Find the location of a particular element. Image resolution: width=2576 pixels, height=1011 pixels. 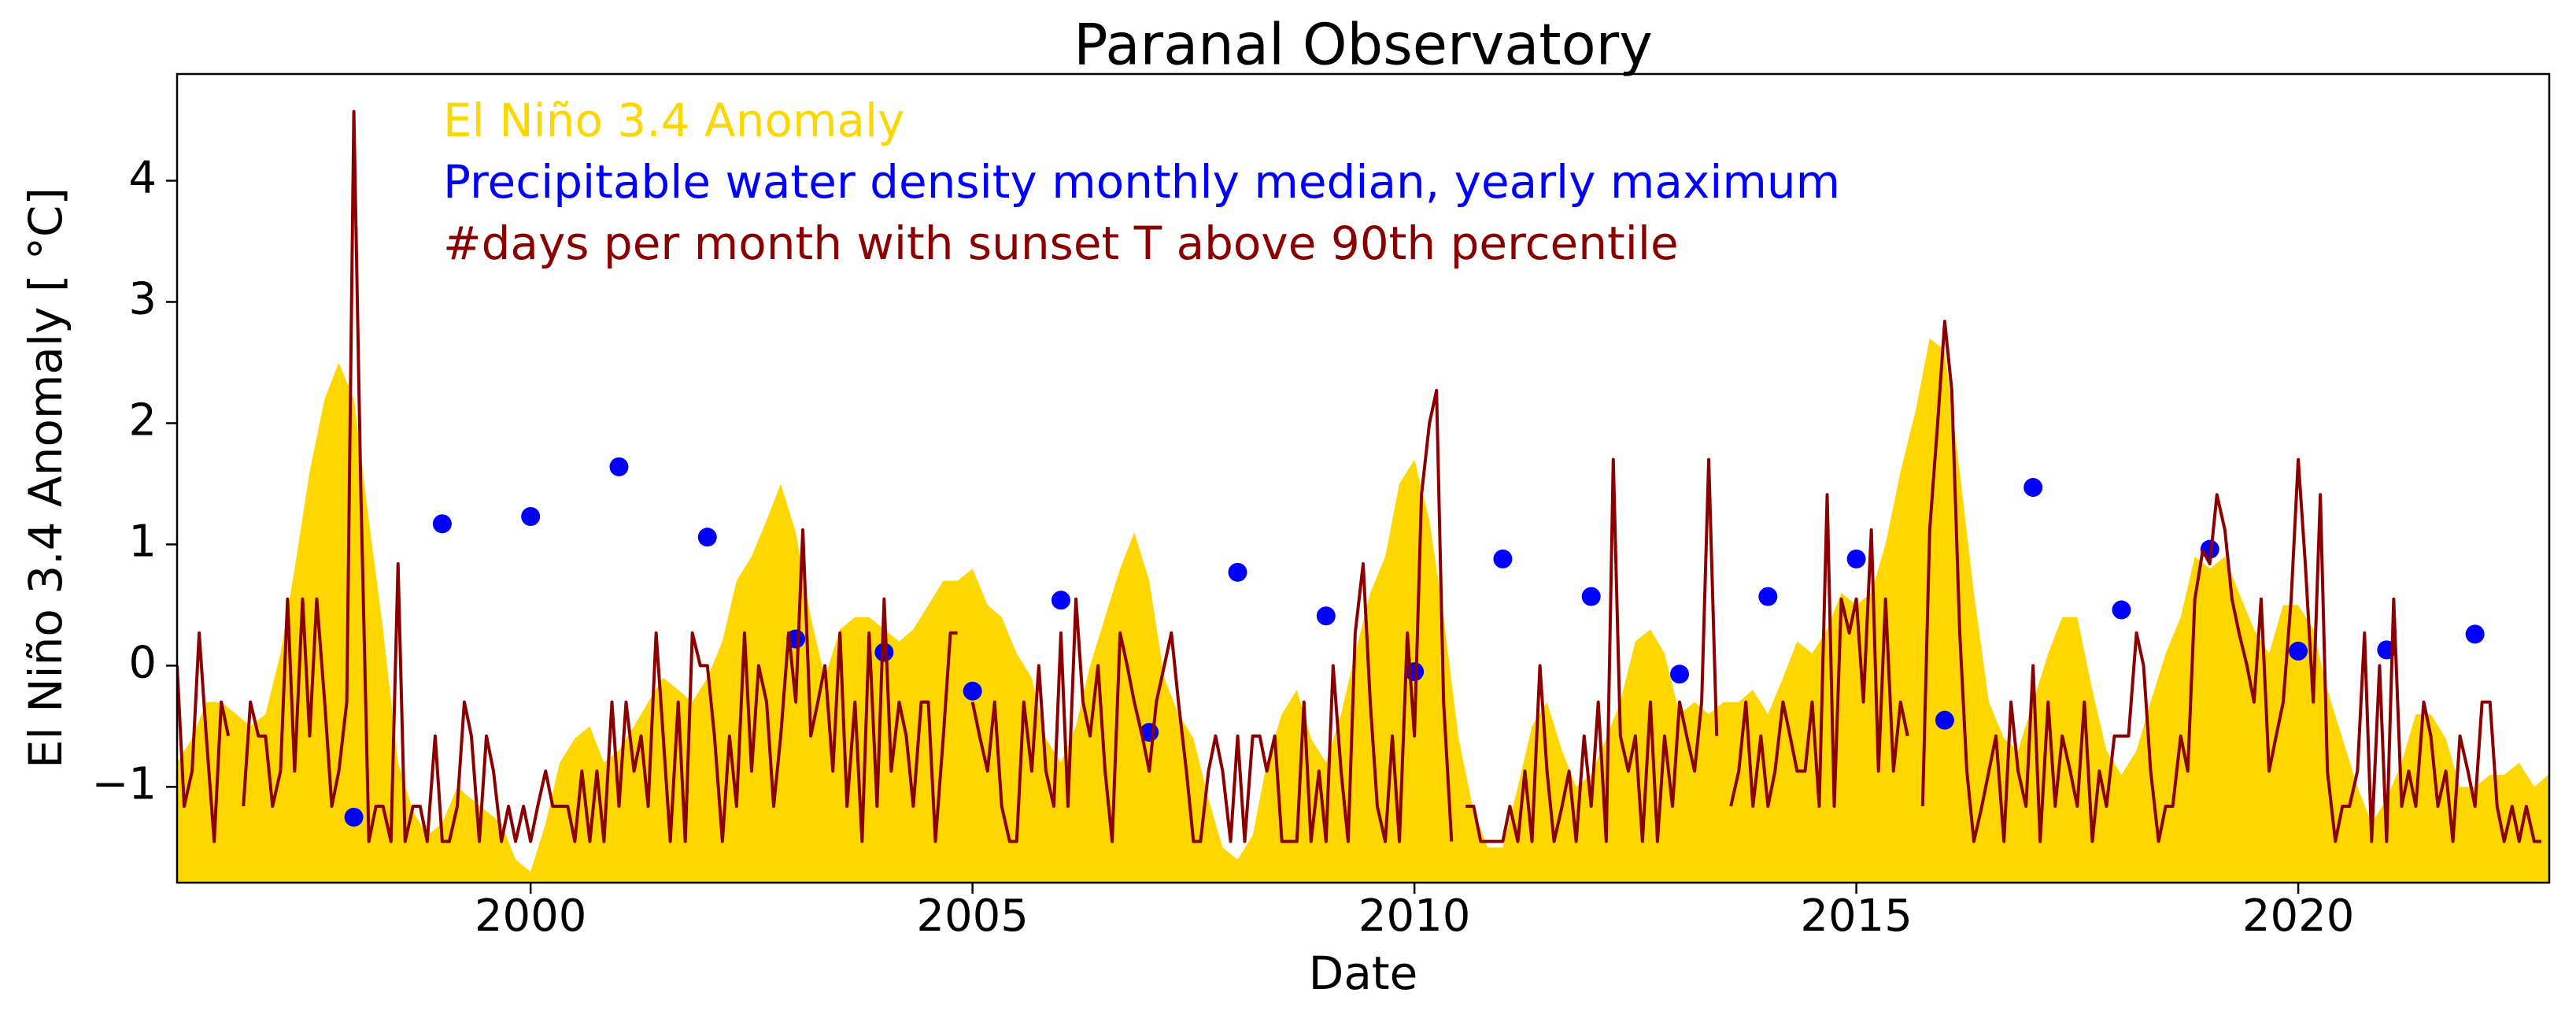

y-tick-label: 2 is located at coordinates (142, 420).